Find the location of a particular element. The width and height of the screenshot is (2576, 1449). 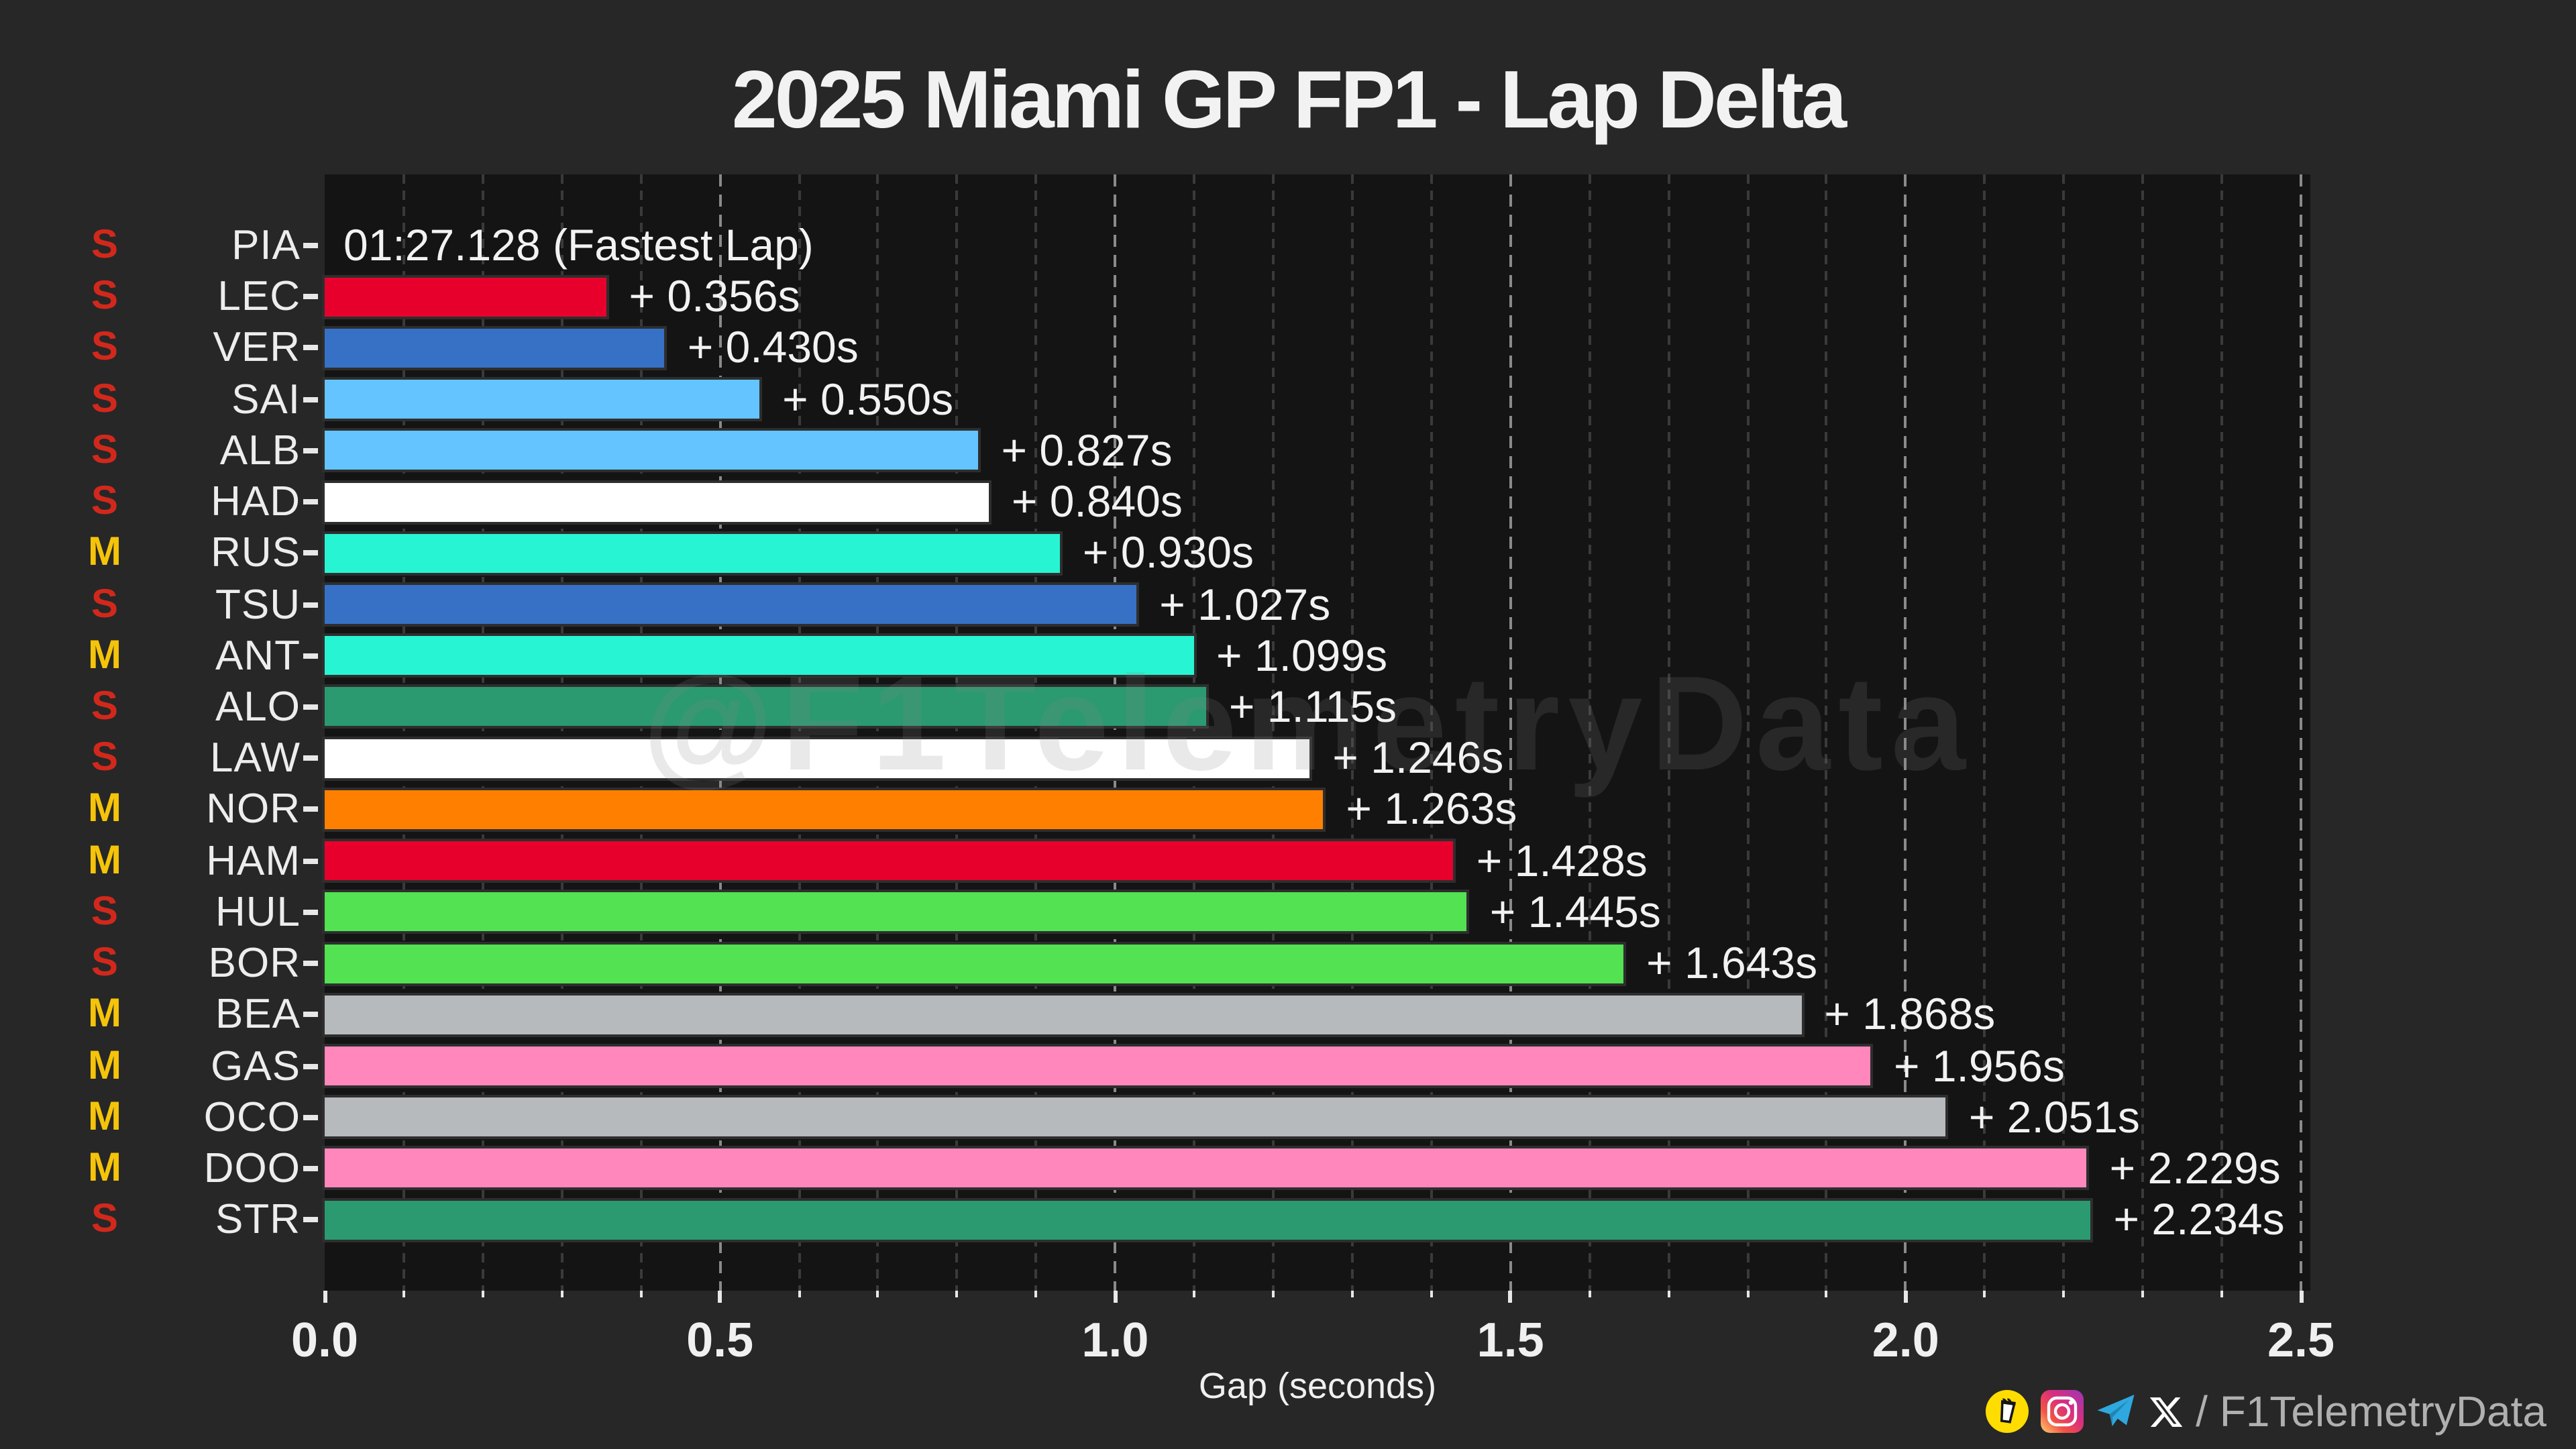

driver-code: GAS is located at coordinates (256, 1065).